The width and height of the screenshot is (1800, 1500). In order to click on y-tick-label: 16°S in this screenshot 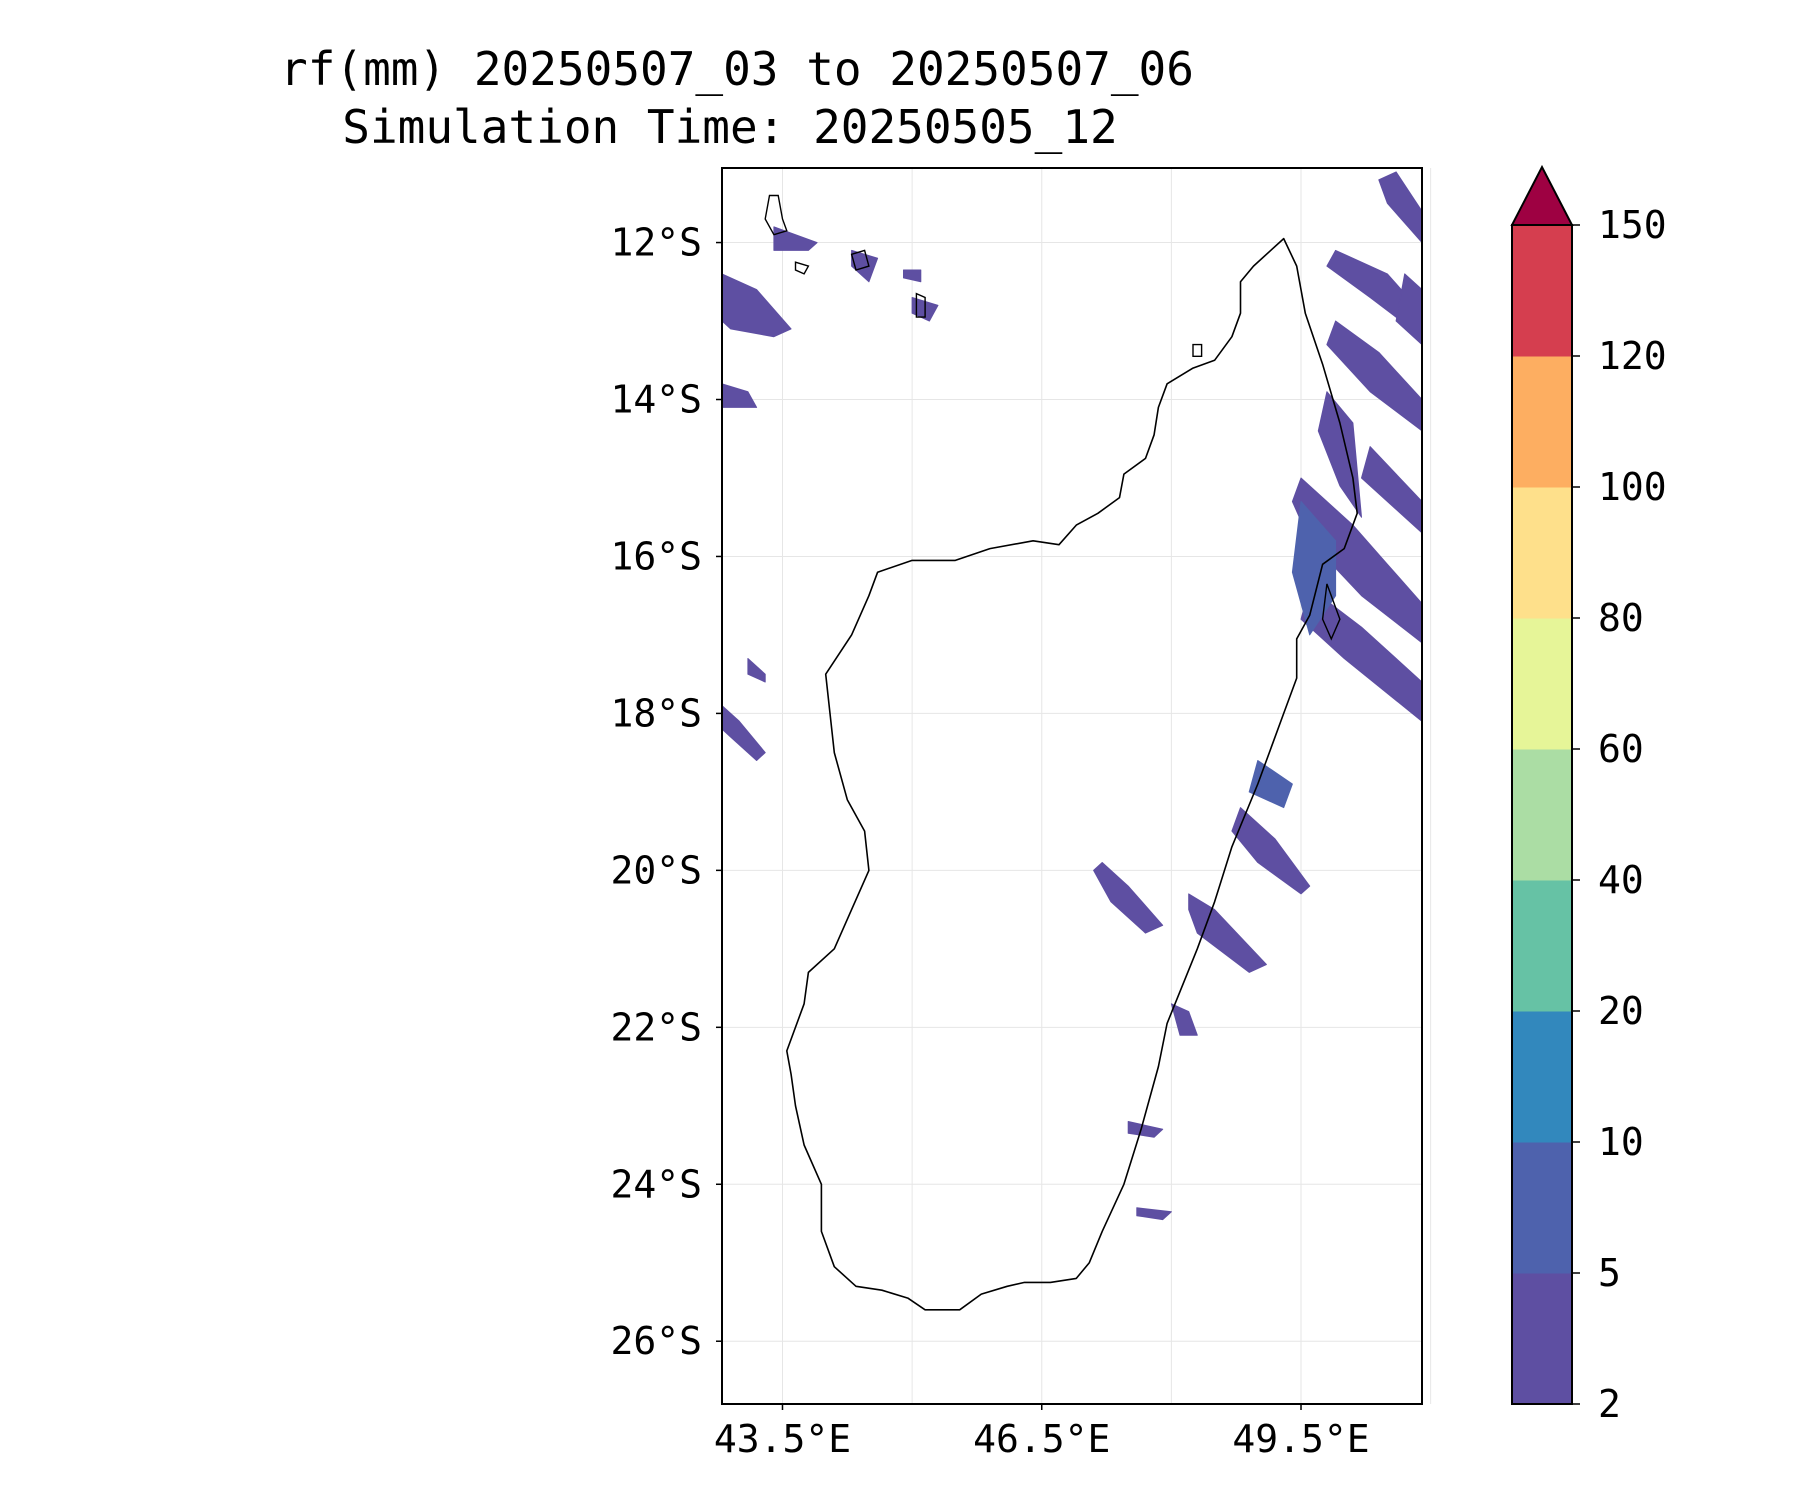, I will do `click(656, 556)`.